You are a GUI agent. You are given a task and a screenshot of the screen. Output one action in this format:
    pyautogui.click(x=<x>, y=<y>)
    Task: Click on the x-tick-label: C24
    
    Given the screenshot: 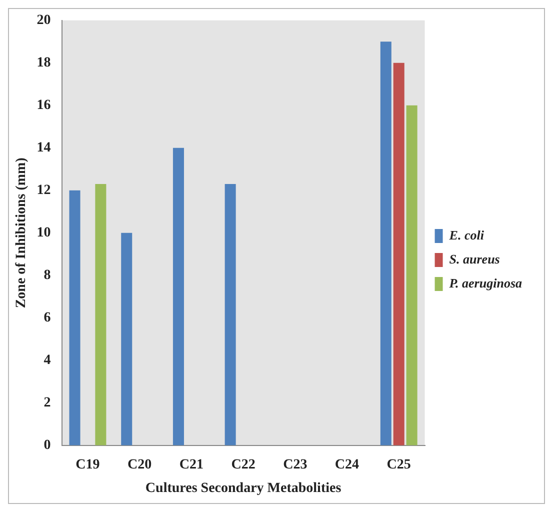 What is the action you would take?
    pyautogui.click(x=347, y=464)
    